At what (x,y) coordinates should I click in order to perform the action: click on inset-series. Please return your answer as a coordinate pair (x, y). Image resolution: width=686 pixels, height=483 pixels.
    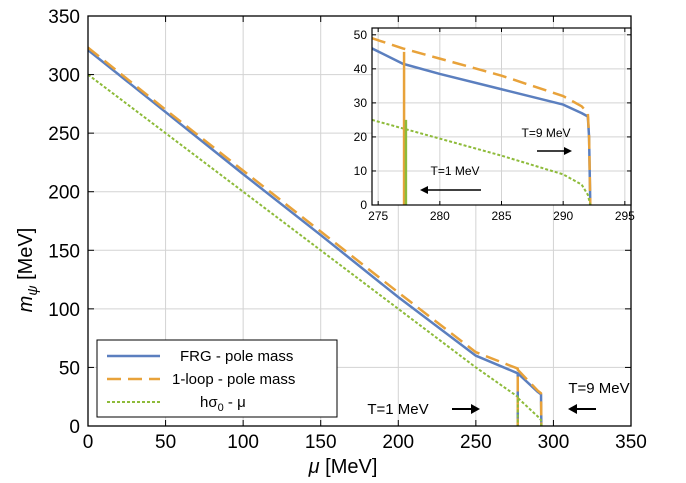
    Looking at the image, I should click on (482, 121).